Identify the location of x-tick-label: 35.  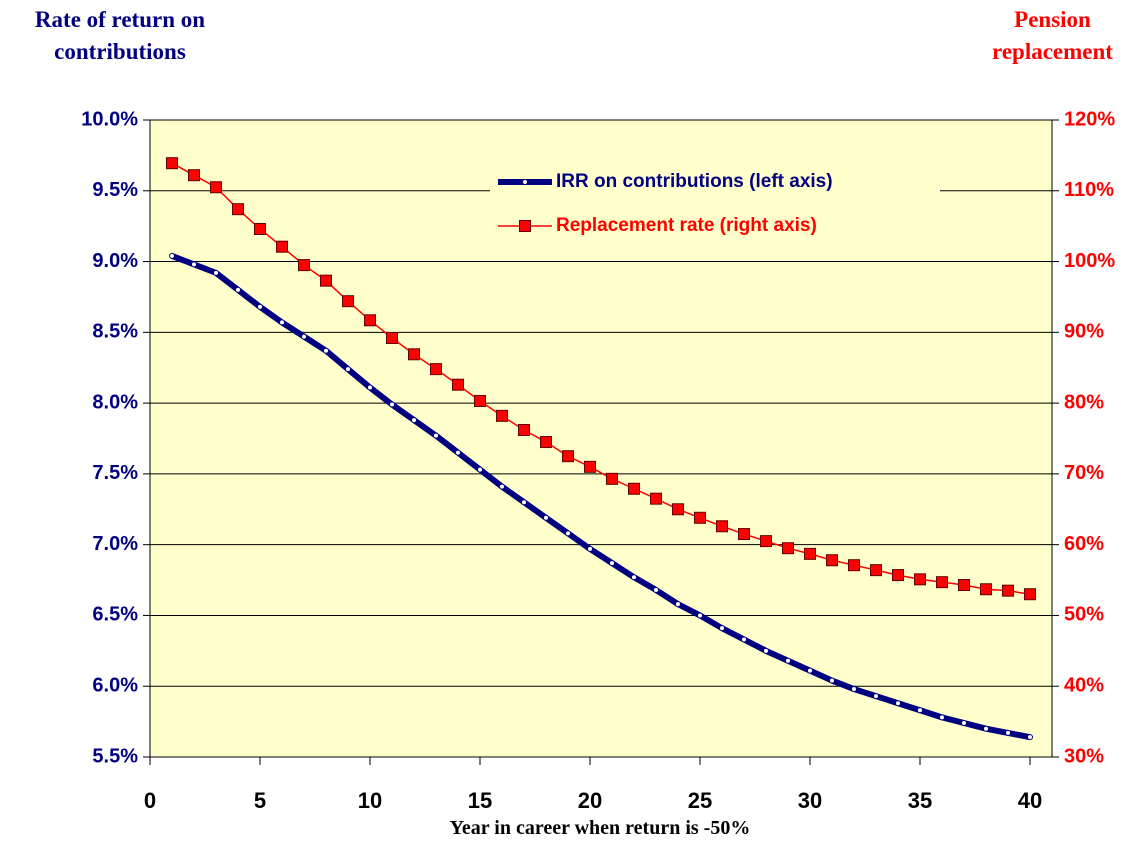
(920, 800).